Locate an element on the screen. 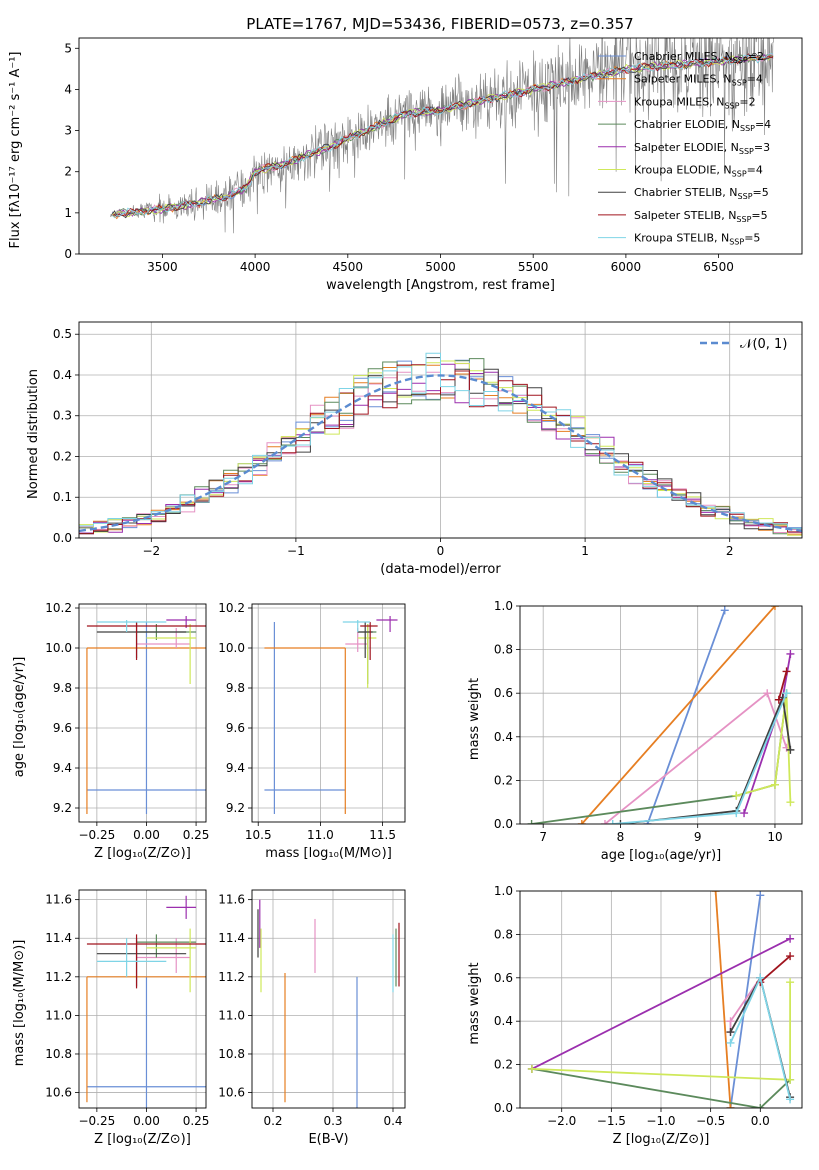 This screenshot has width=819, height=1170. x-tick-label: 0.0 is located at coordinates (760, 1121).